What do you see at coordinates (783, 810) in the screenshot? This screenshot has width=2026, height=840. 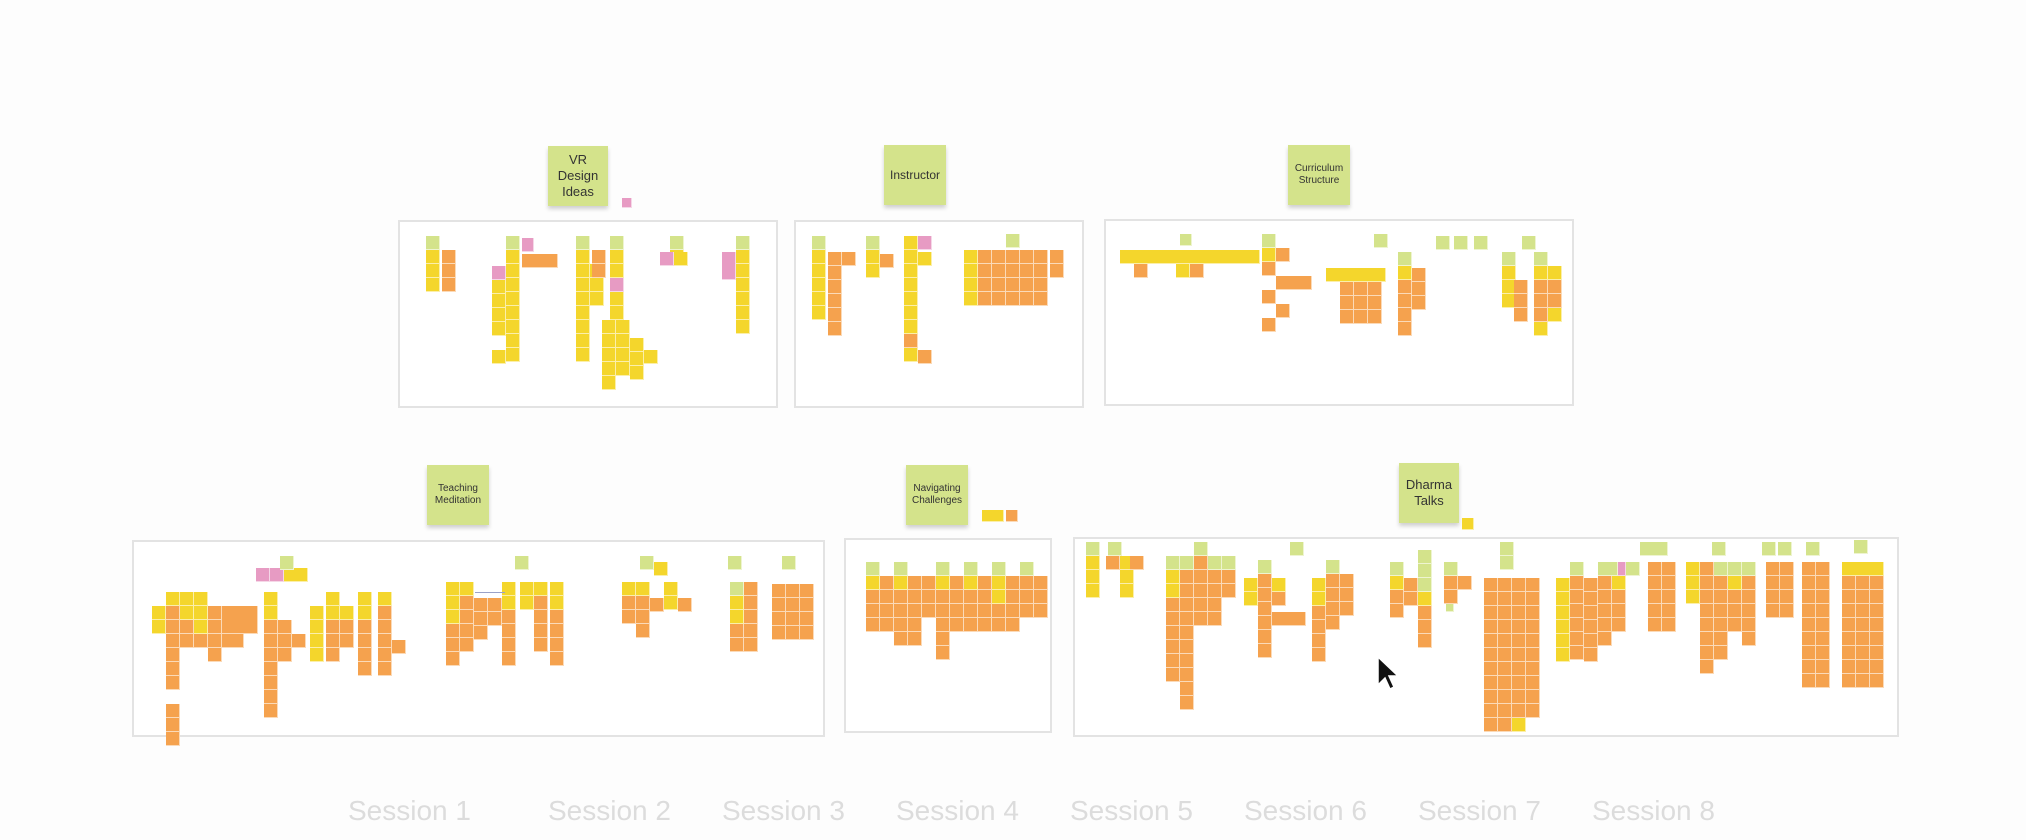 I see `session-label-3: Session 3` at bounding box center [783, 810].